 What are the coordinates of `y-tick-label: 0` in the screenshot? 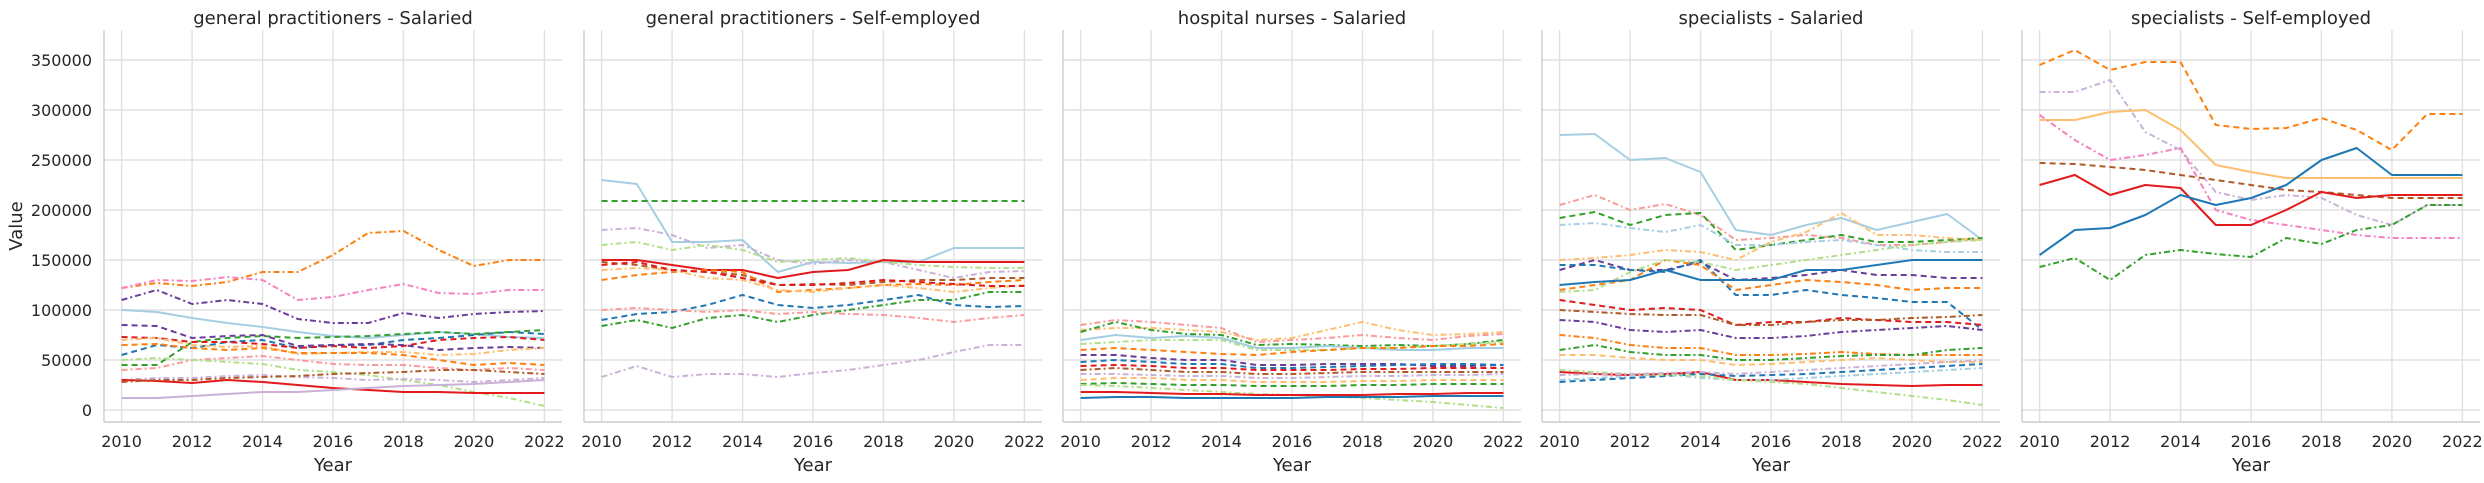 It's located at (87, 410).